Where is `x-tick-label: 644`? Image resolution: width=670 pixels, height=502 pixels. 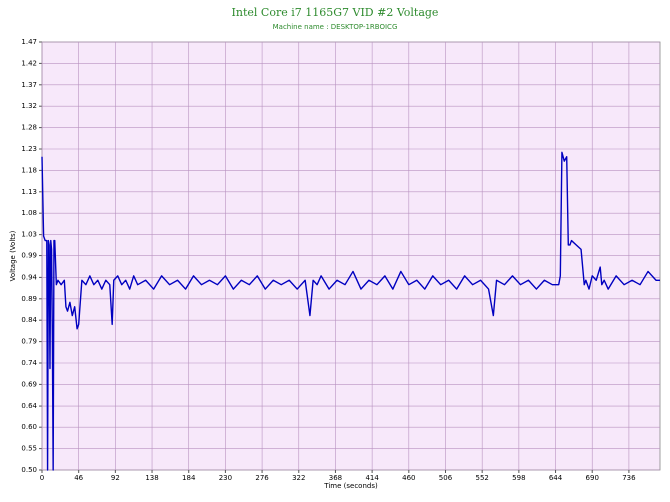 x-tick-label: 644 is located at coordinates (556, 478).